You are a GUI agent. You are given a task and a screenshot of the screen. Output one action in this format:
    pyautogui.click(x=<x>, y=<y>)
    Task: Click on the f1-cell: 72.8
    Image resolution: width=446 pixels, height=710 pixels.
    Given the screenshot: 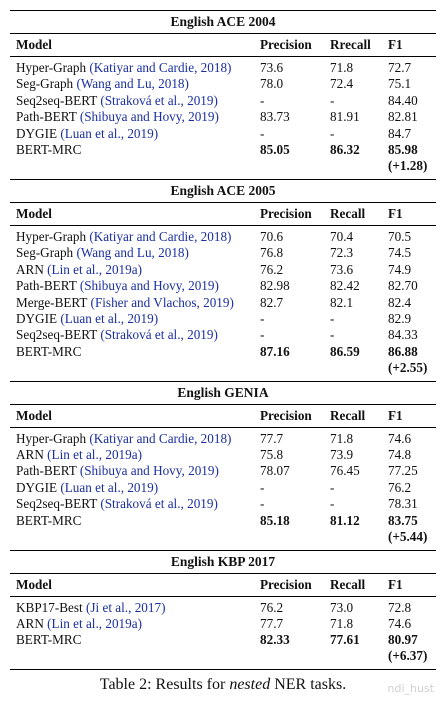 What is the action you would take?
    pyautogui.click(x=400, y=607)
    